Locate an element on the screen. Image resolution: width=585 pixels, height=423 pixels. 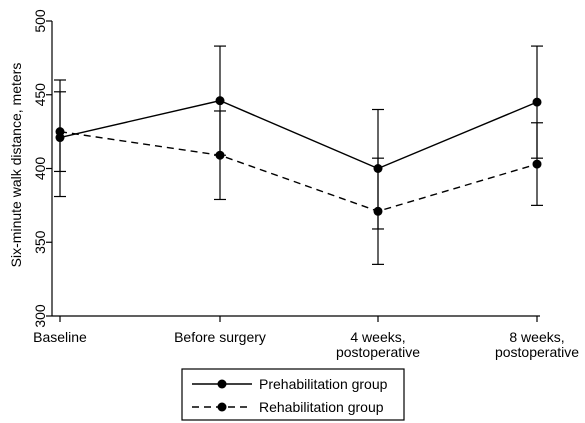
legend-label: Rehabilitation group is located at coordinates (321, 407).